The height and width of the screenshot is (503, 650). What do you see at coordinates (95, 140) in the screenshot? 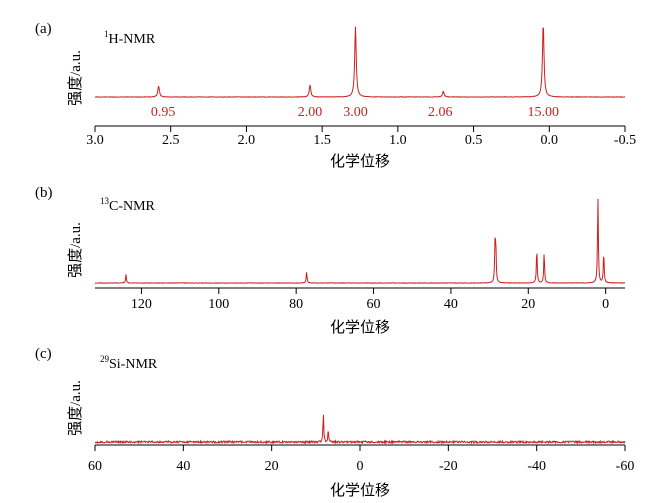
I see `x-tick-label: 3.0` at bounding box center [95, 140].